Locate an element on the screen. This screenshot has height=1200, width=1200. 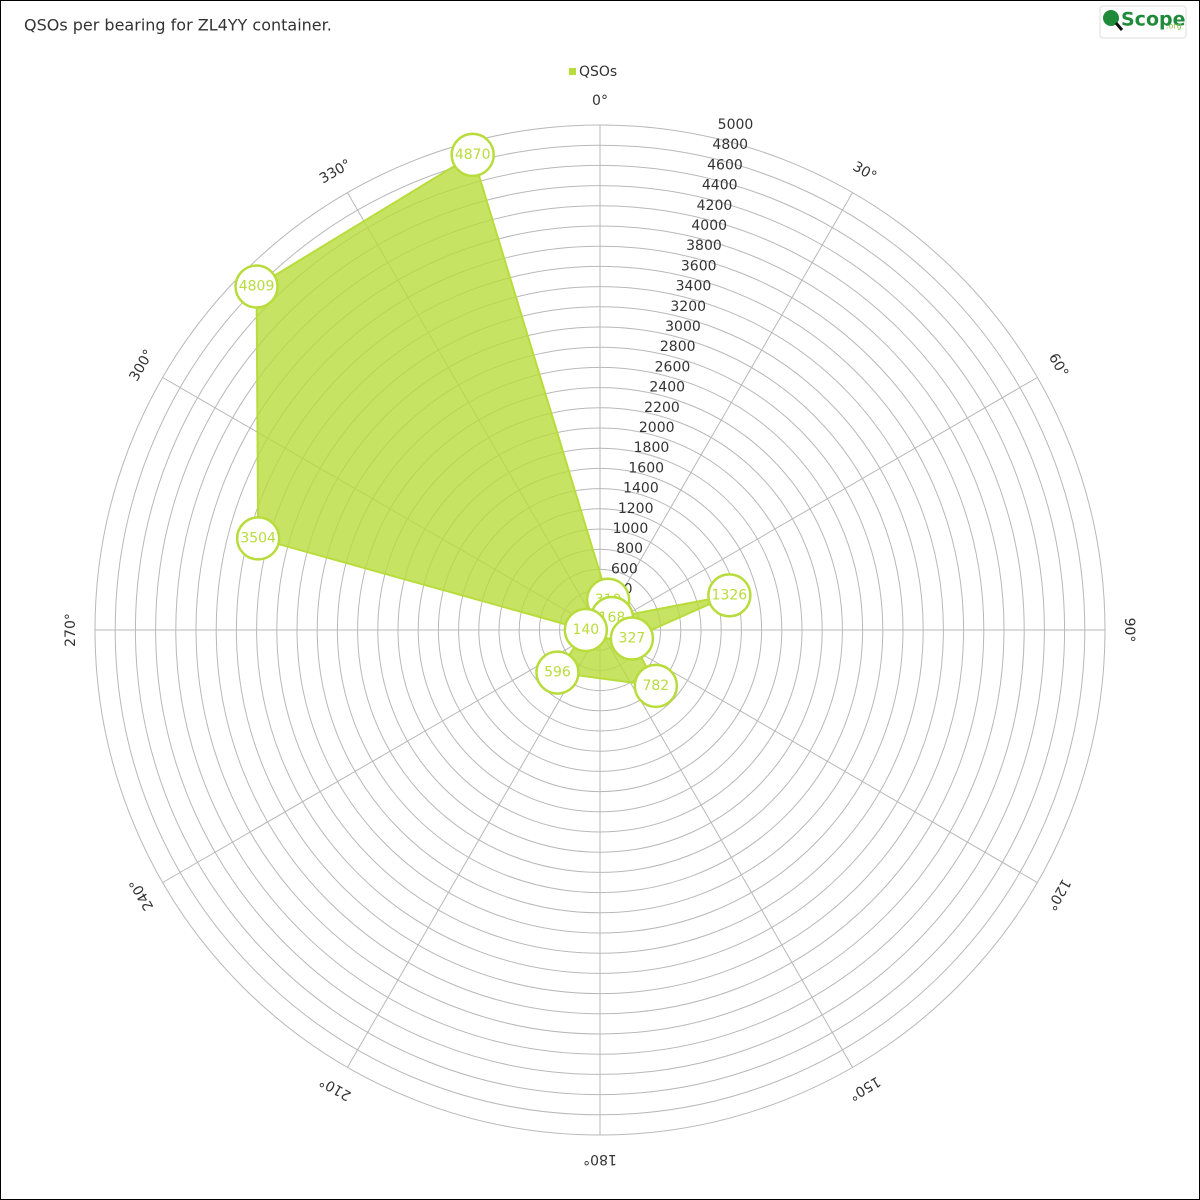
legend-swatch is located at coordinates (572, 71).